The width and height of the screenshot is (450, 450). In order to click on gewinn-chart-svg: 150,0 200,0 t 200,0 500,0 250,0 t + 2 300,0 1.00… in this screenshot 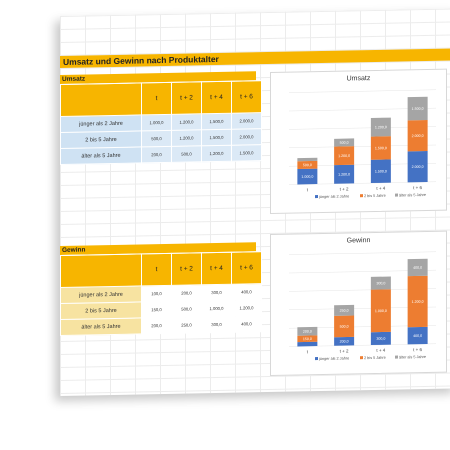, I will do `click(362, 306)`.